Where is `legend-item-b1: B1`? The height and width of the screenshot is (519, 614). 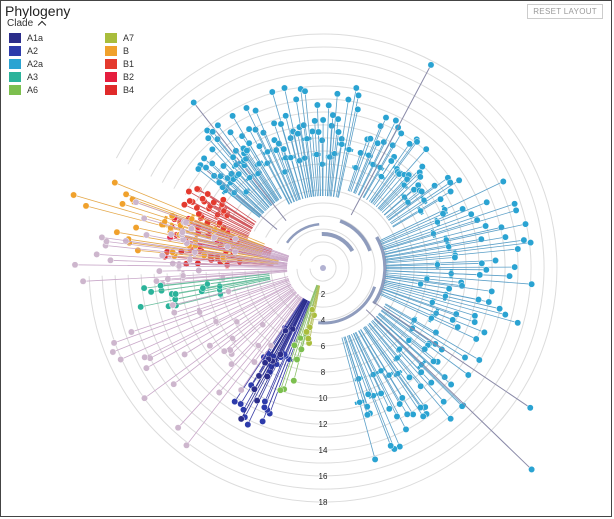 legend-item-b1: B1 is located at coordinates (119, 64).